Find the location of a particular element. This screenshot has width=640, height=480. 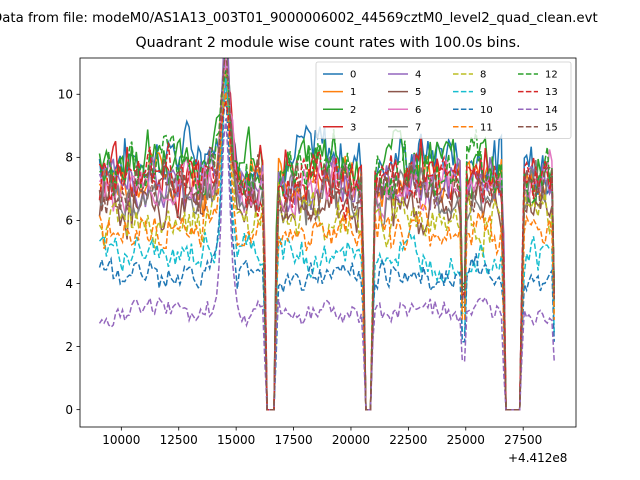

legend-label-8: 8 is located at coordinates (483, 75).